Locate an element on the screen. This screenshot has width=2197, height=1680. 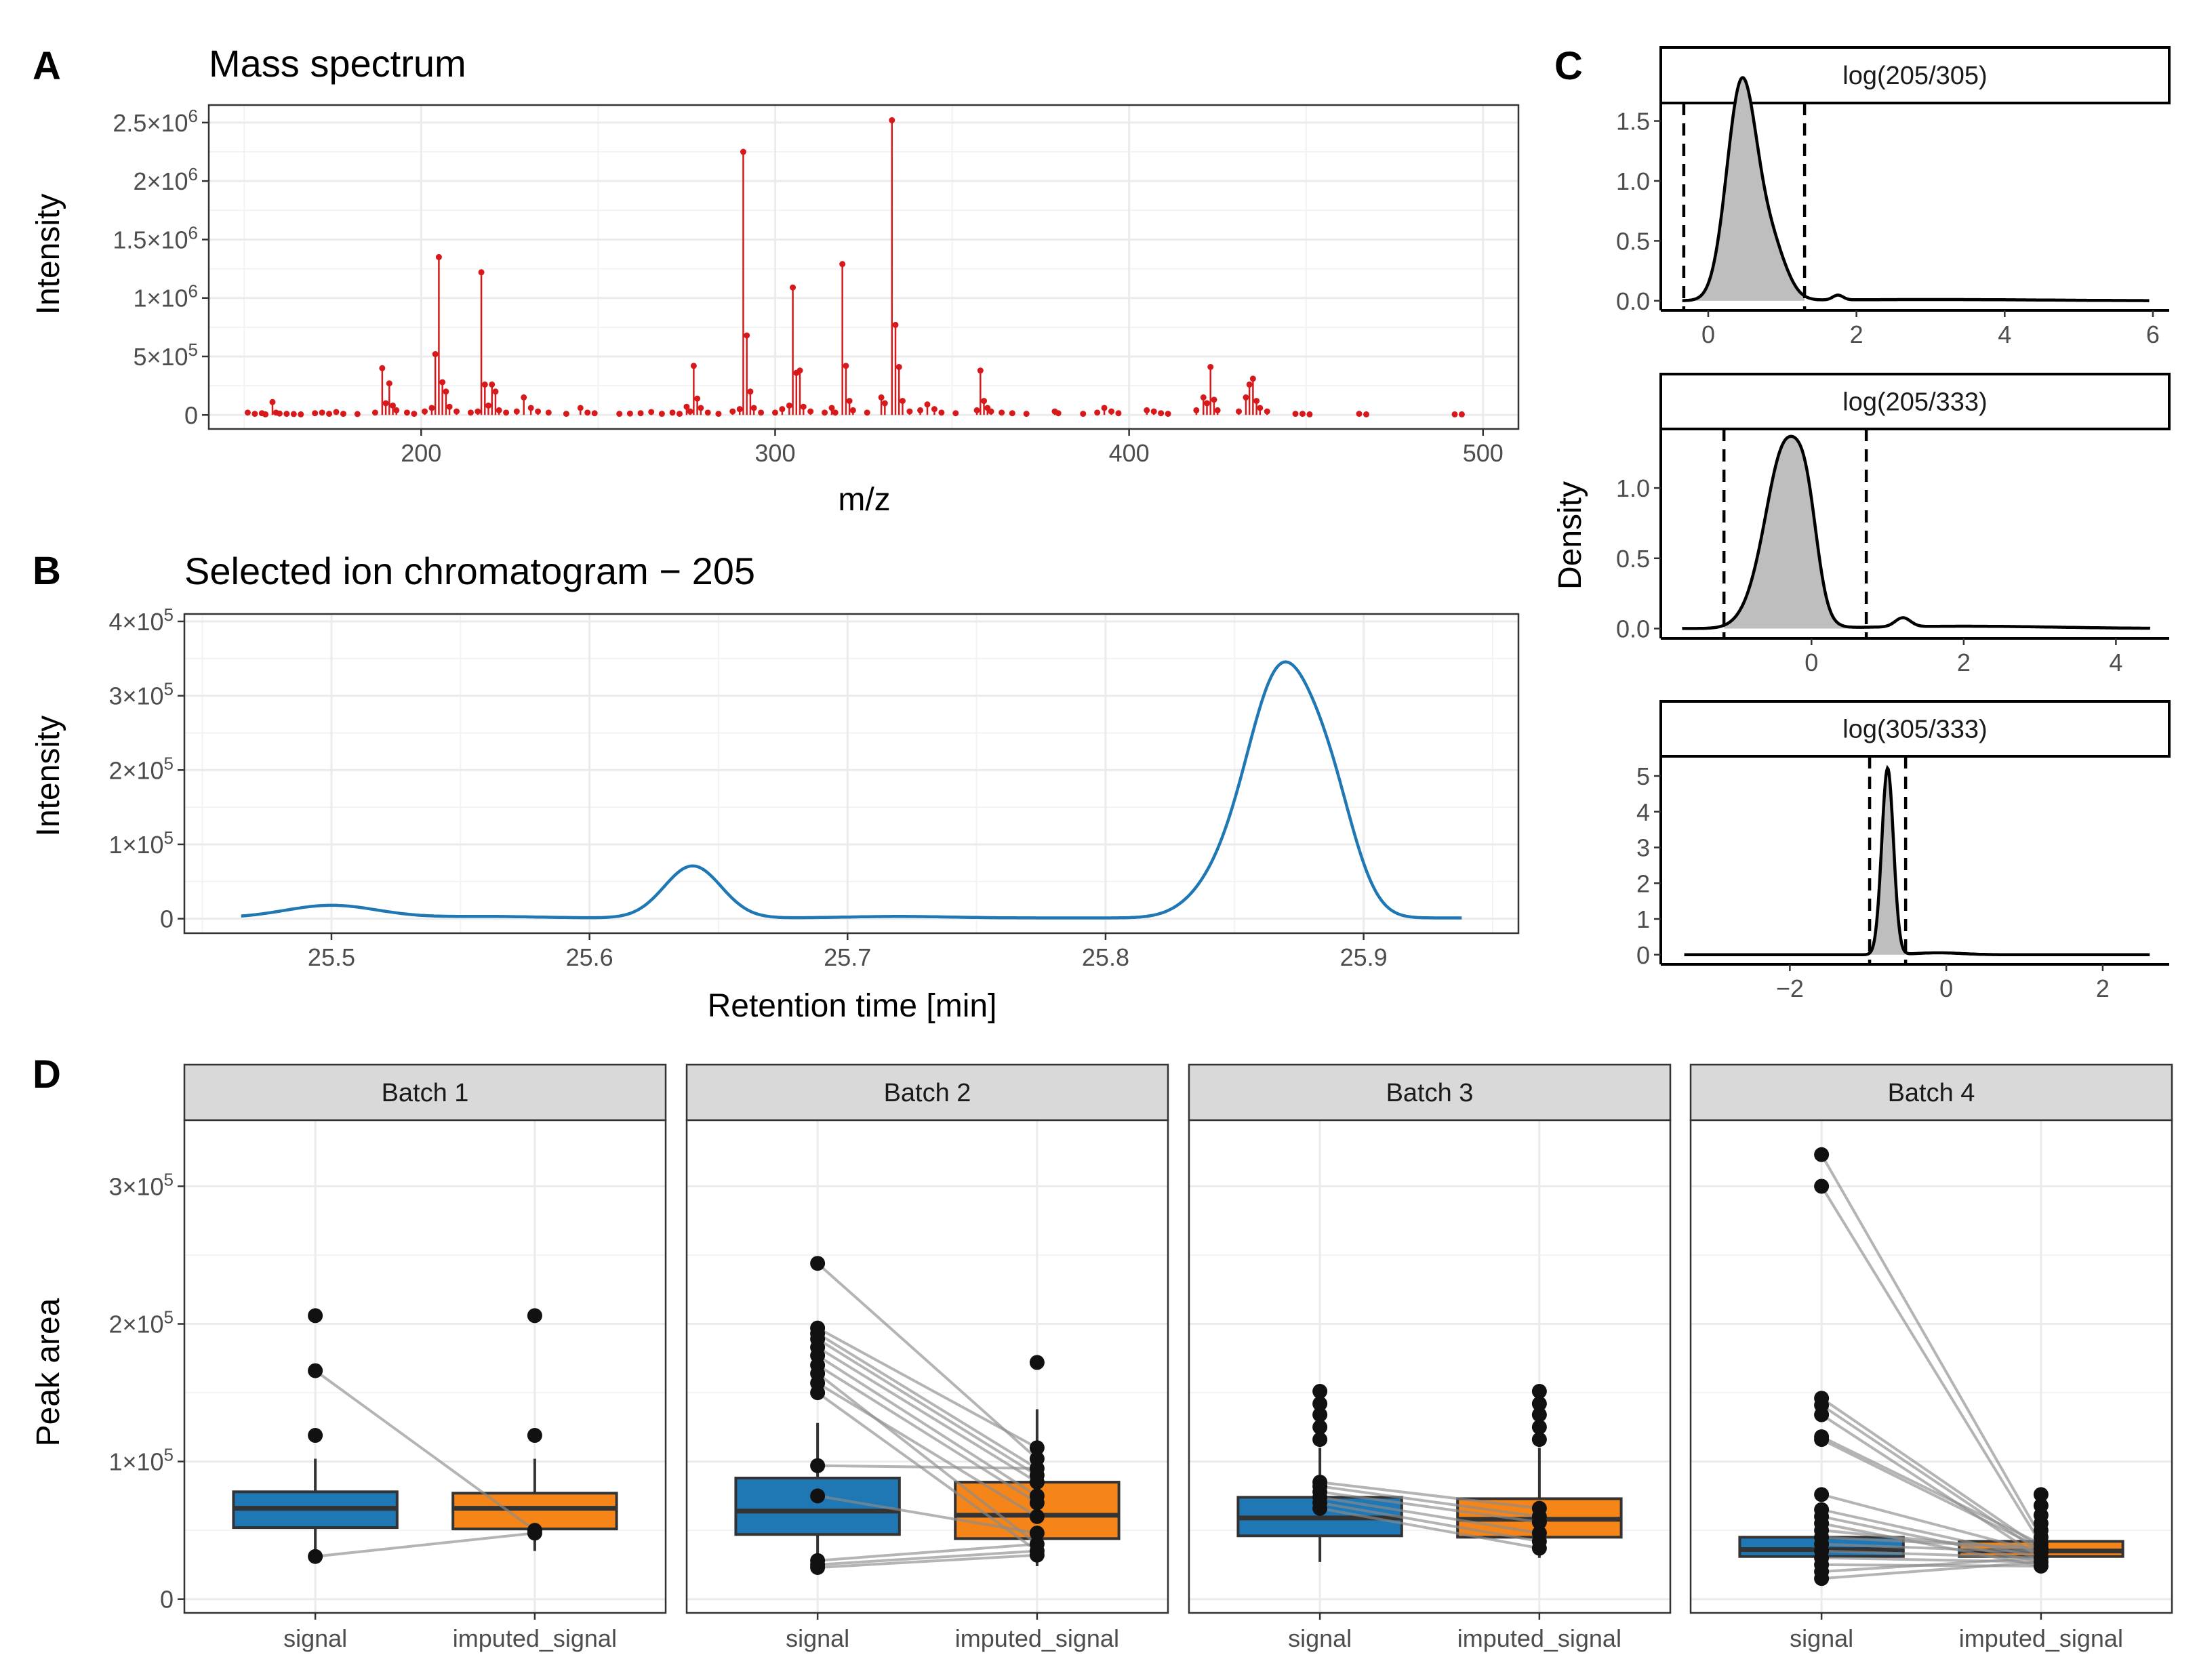
panel-c-strip-label: log(305/333) is located at coordinates (1914, 730).